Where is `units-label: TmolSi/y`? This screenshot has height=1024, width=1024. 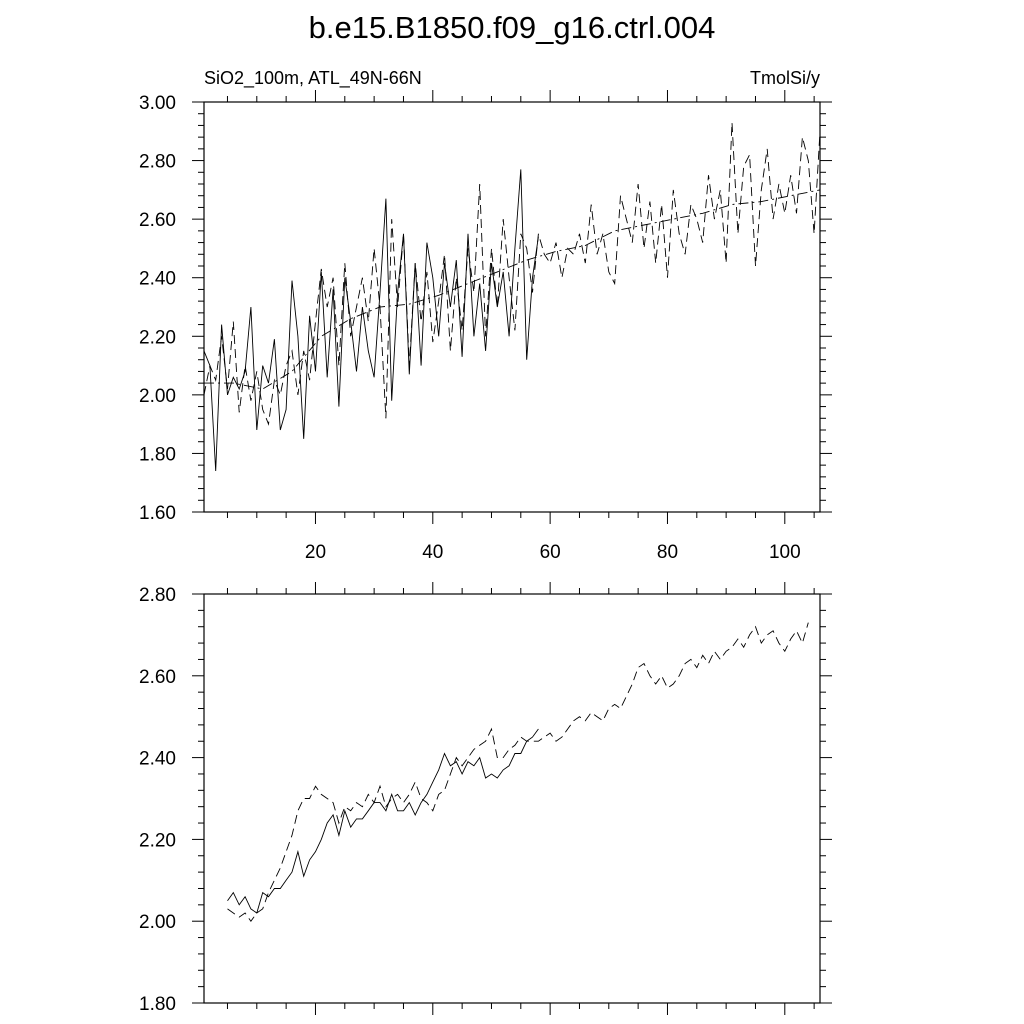
units-label: TmolSi/y is located at coordinates (785, 78).